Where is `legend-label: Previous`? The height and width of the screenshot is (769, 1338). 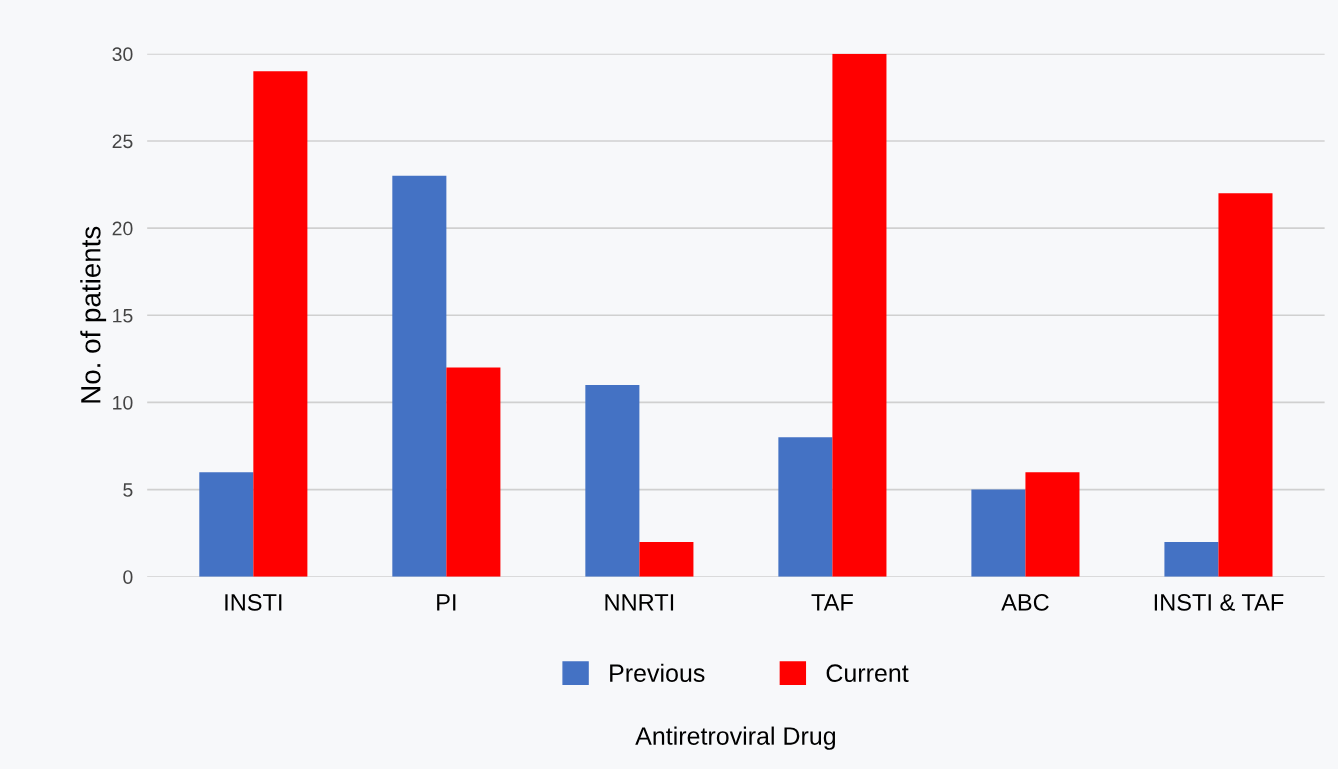 legend-label: Previous is located at coordinates (657, 672).